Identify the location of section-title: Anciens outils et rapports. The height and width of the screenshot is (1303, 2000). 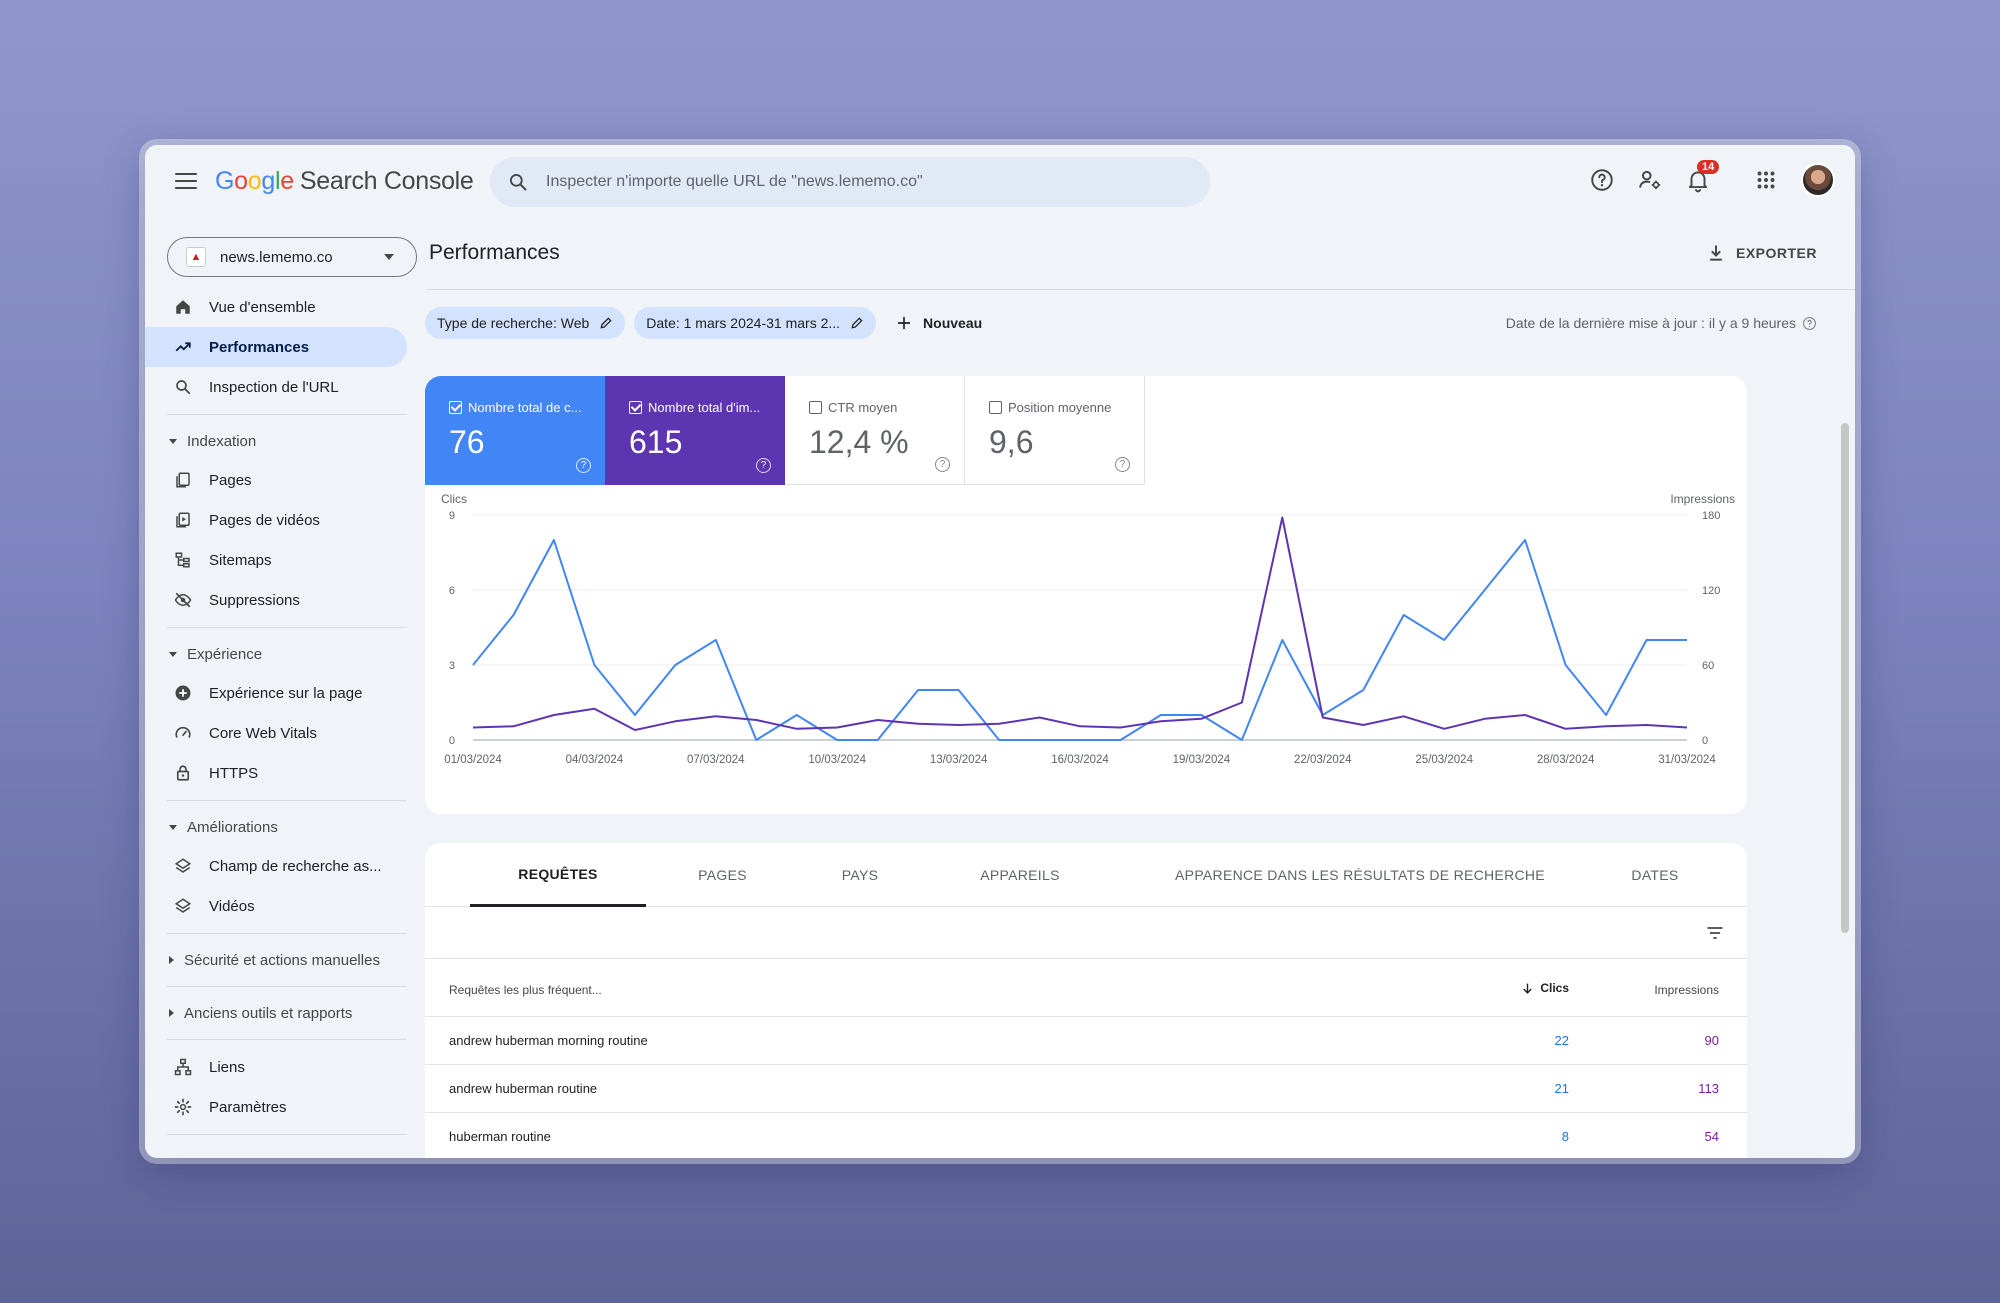
(268, 1013).